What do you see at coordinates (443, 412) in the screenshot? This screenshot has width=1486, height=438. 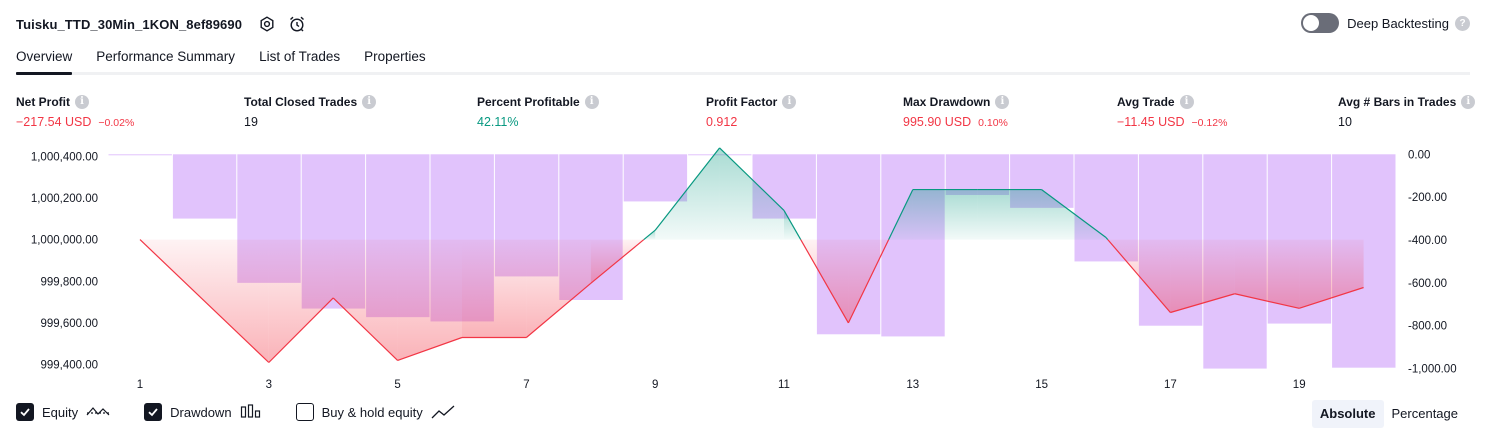 I see `buy-hold-line-icon` at bounding box center [443, 412].